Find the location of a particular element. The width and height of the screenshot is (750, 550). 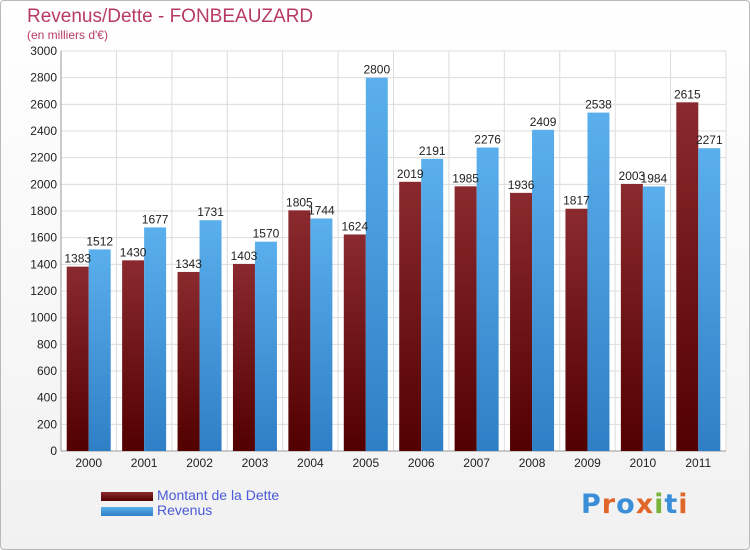

x-tick-label: 2003 is located at coordinates (255, 463).